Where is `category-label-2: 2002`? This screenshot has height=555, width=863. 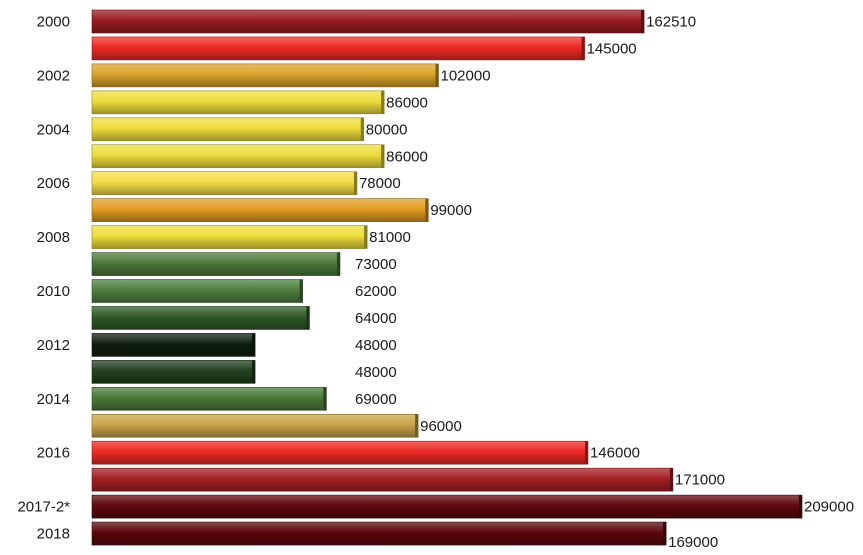
category-label-2: 2002 is located at coordinates (53, 75).